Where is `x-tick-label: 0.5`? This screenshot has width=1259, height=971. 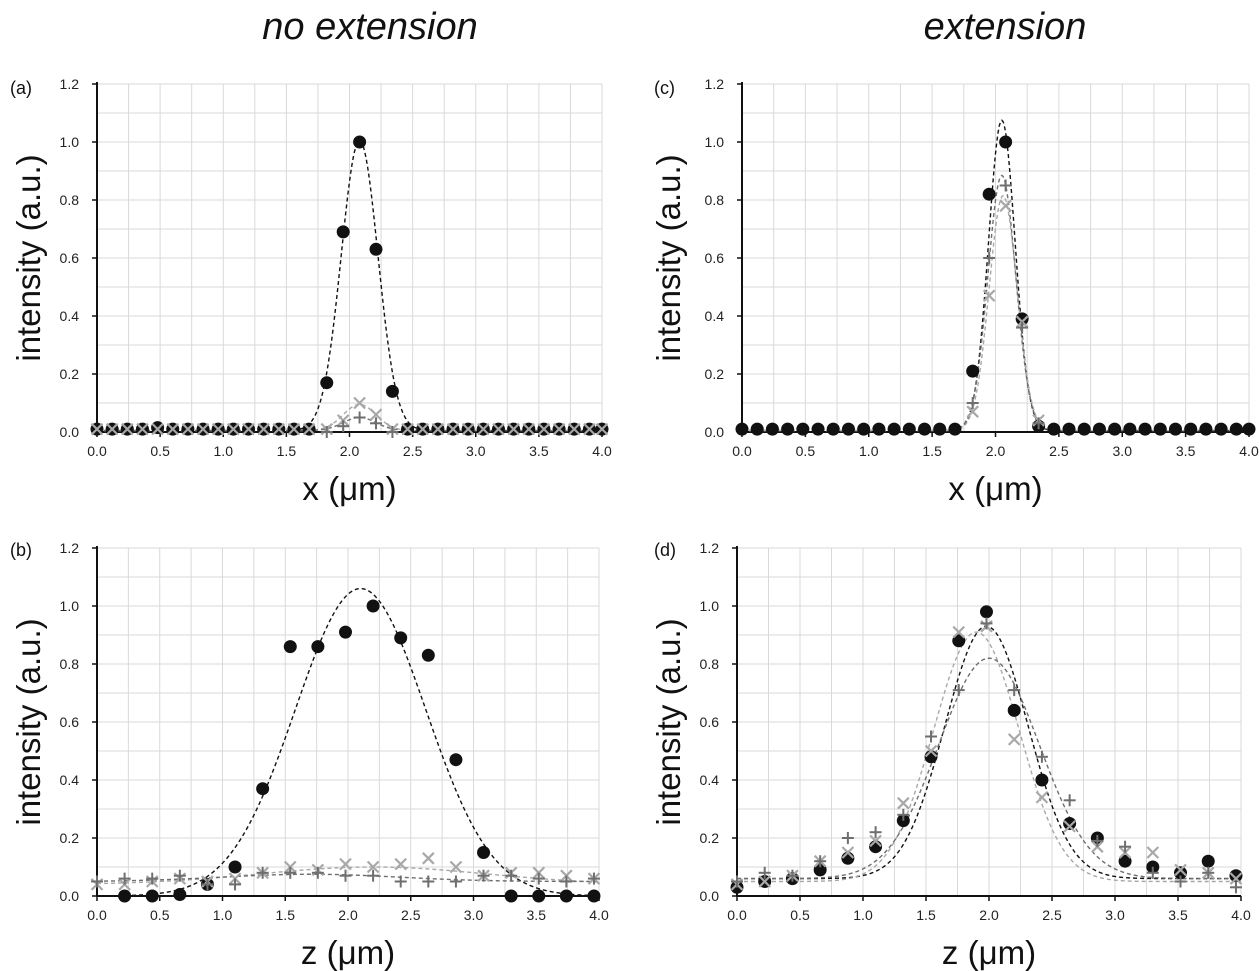
x-tick-label: 0.5 is located at coordinates (160, 451).